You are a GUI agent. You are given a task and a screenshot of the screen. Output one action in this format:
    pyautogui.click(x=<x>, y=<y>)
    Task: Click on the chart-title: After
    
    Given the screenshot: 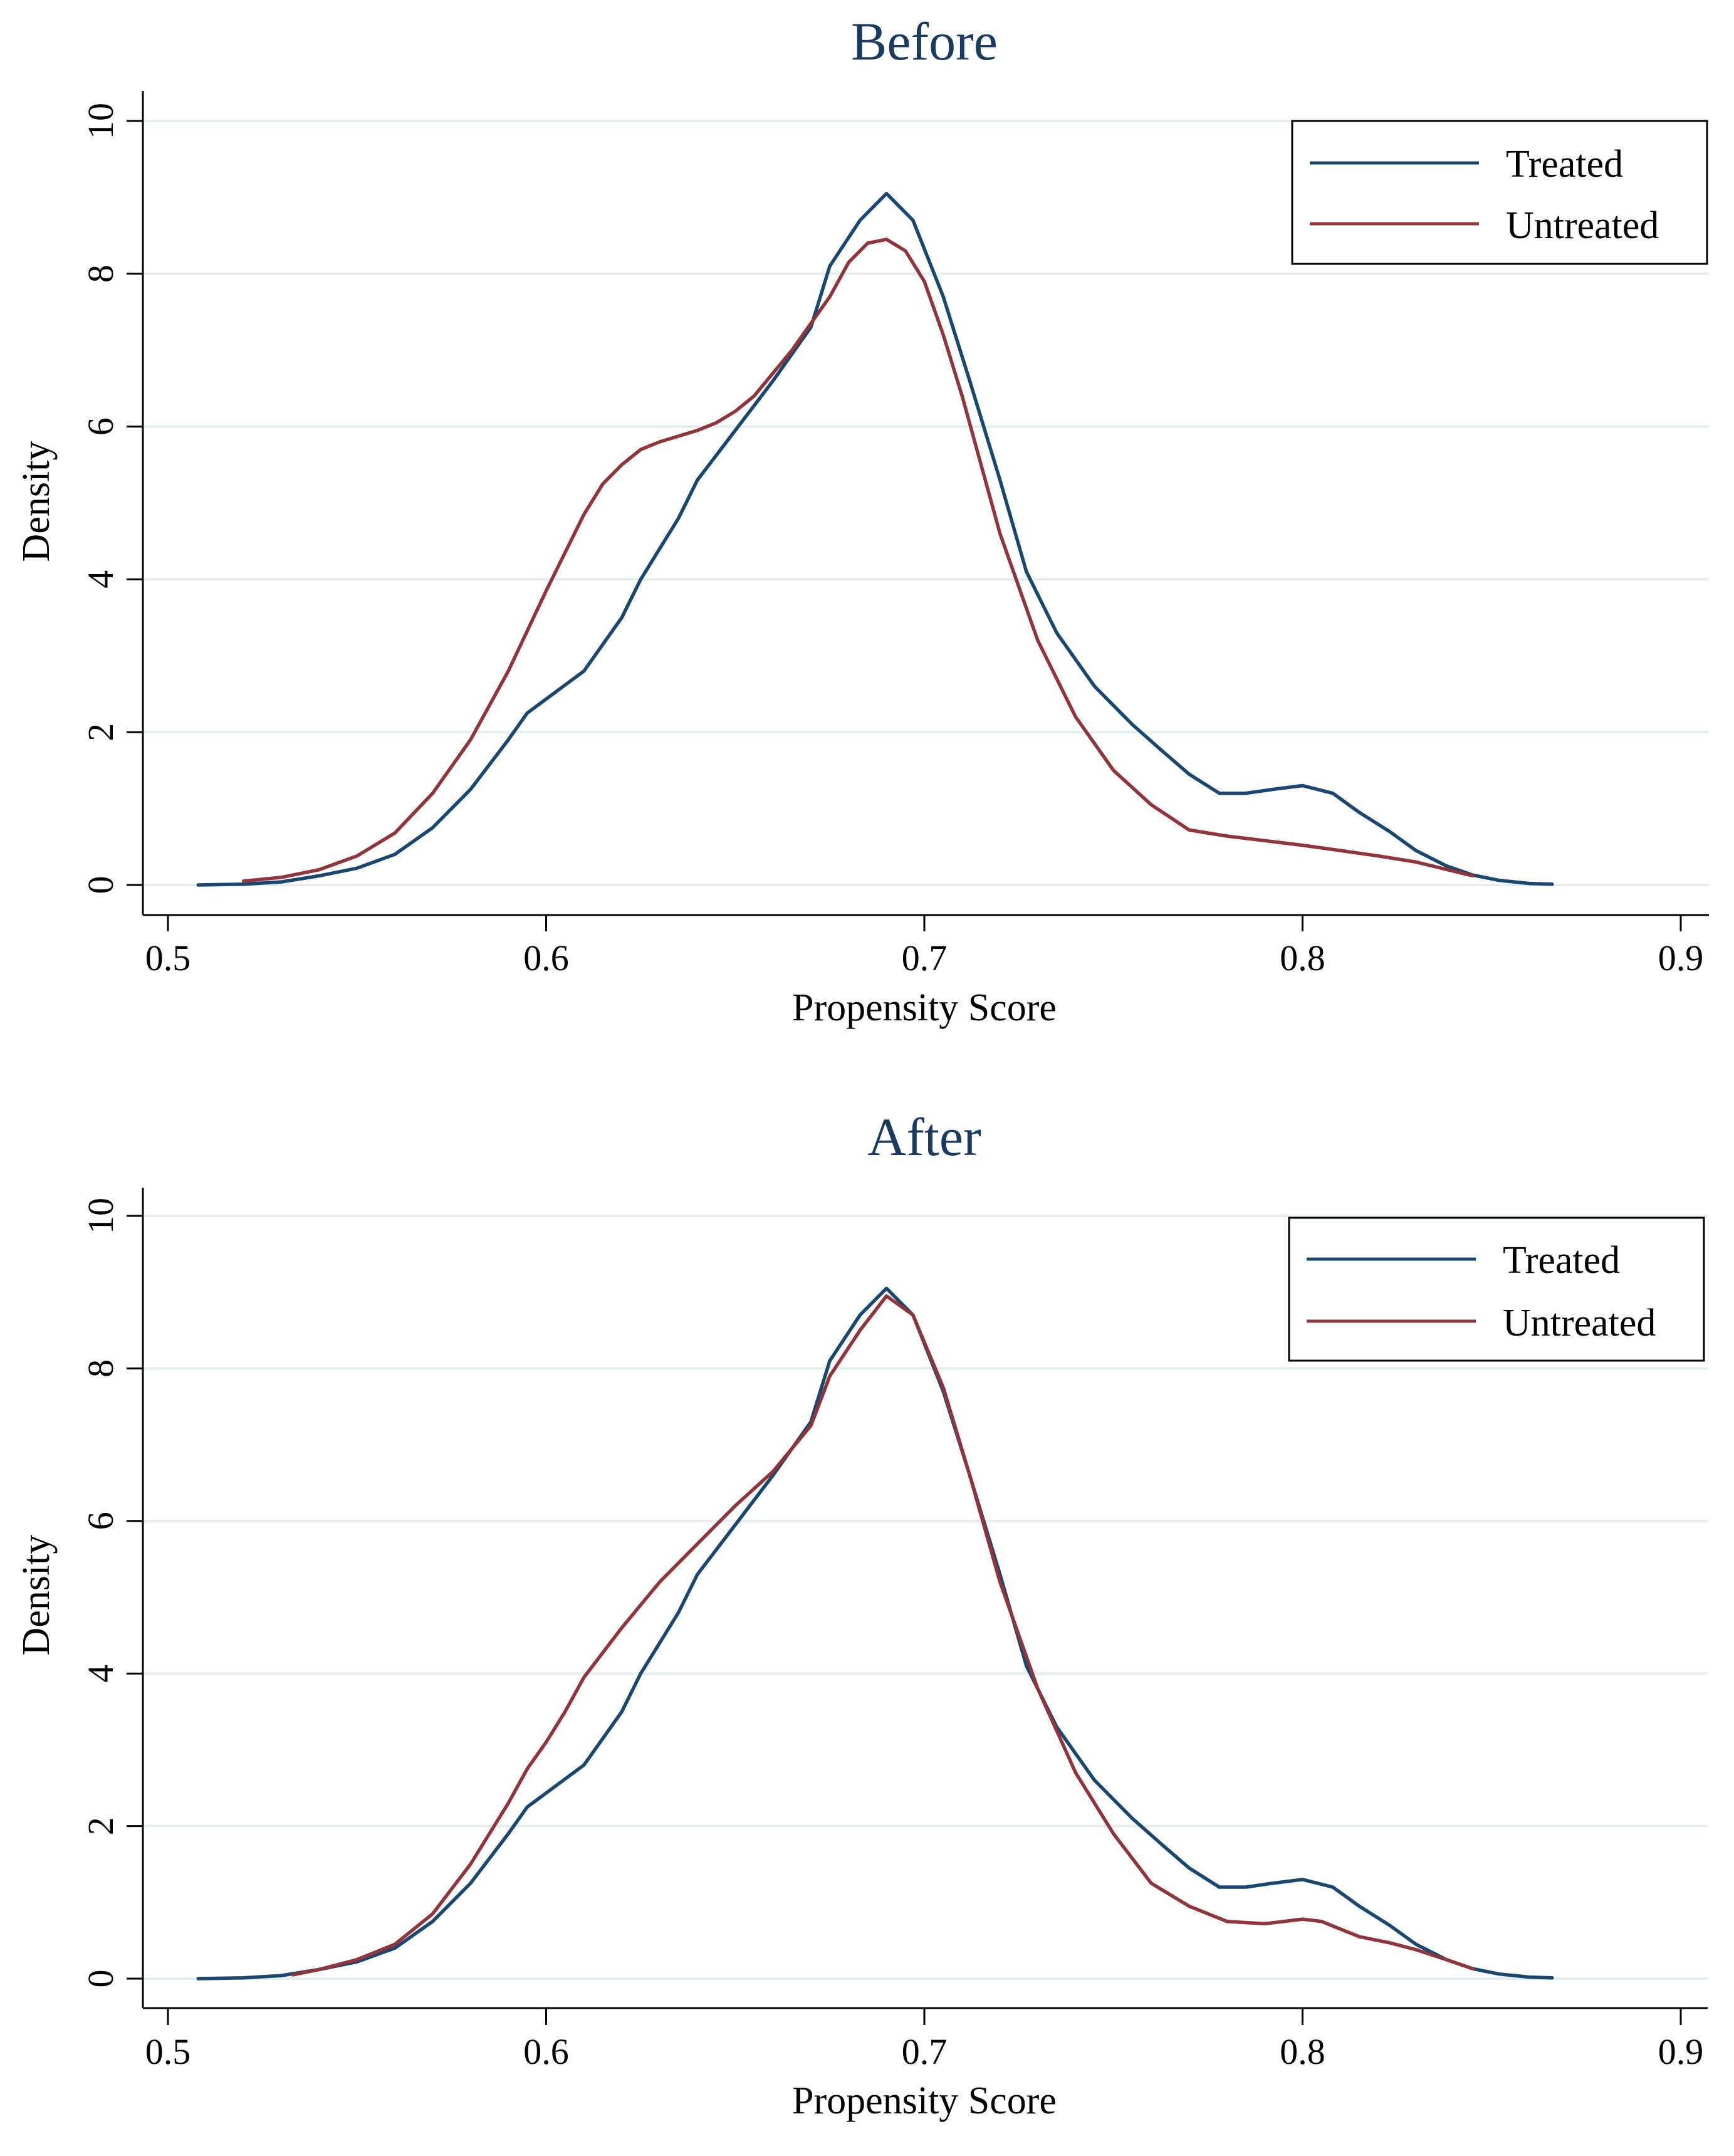 What is the action you would take?
    pyautogui.click(x=924, y=1137)
    